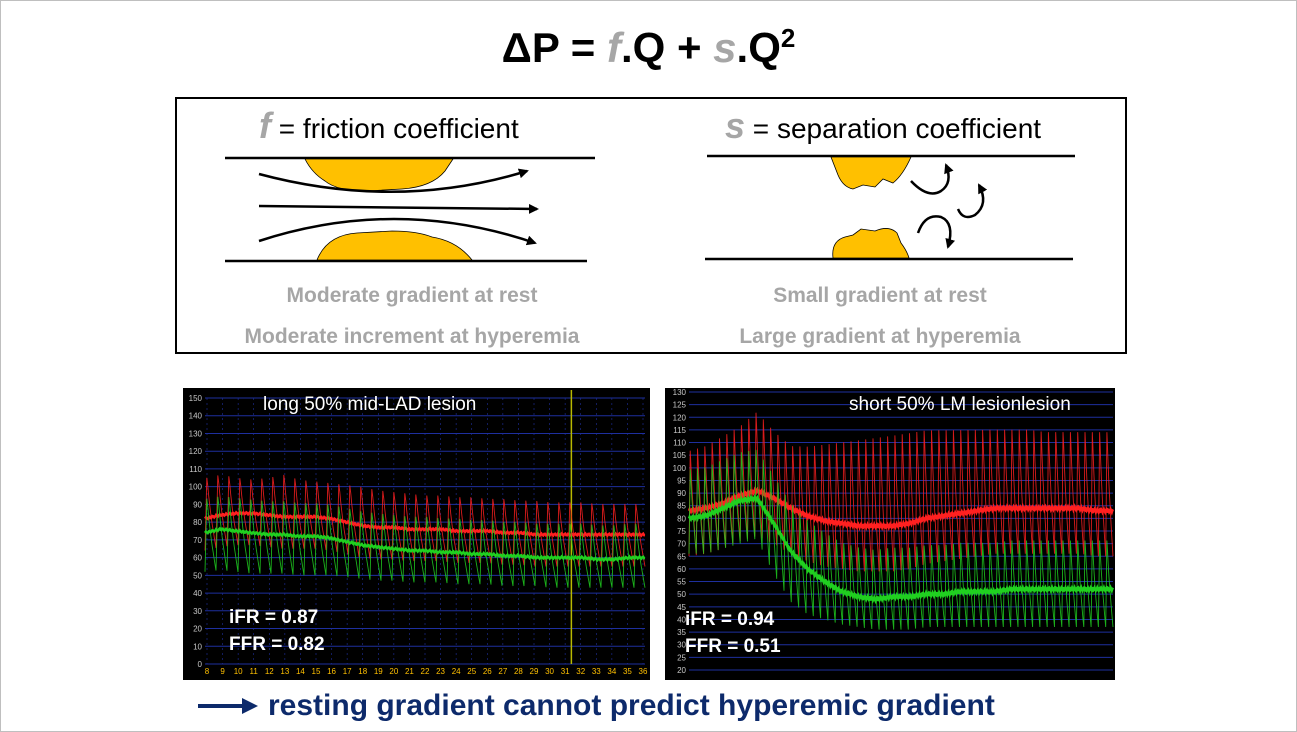 The width and height of the screenshot is (1297, 732). What do you see at coordinates (362, 671) in the screenshot?
I see `x-tick-label: 18` at bounding box center [362, 671].